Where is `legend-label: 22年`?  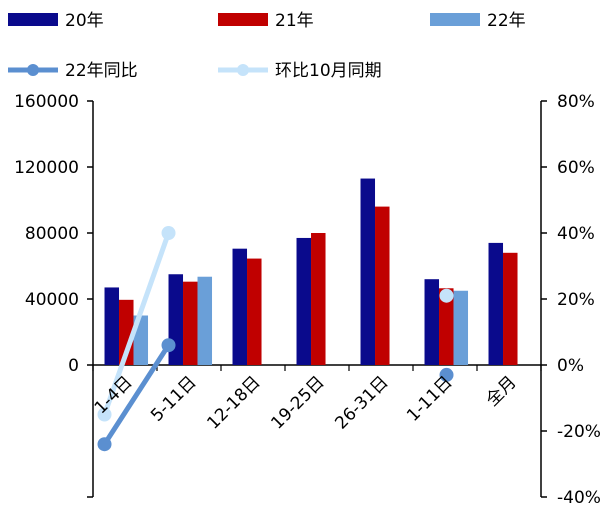
legend-label: 22年 is located at coordinates (506, 21).